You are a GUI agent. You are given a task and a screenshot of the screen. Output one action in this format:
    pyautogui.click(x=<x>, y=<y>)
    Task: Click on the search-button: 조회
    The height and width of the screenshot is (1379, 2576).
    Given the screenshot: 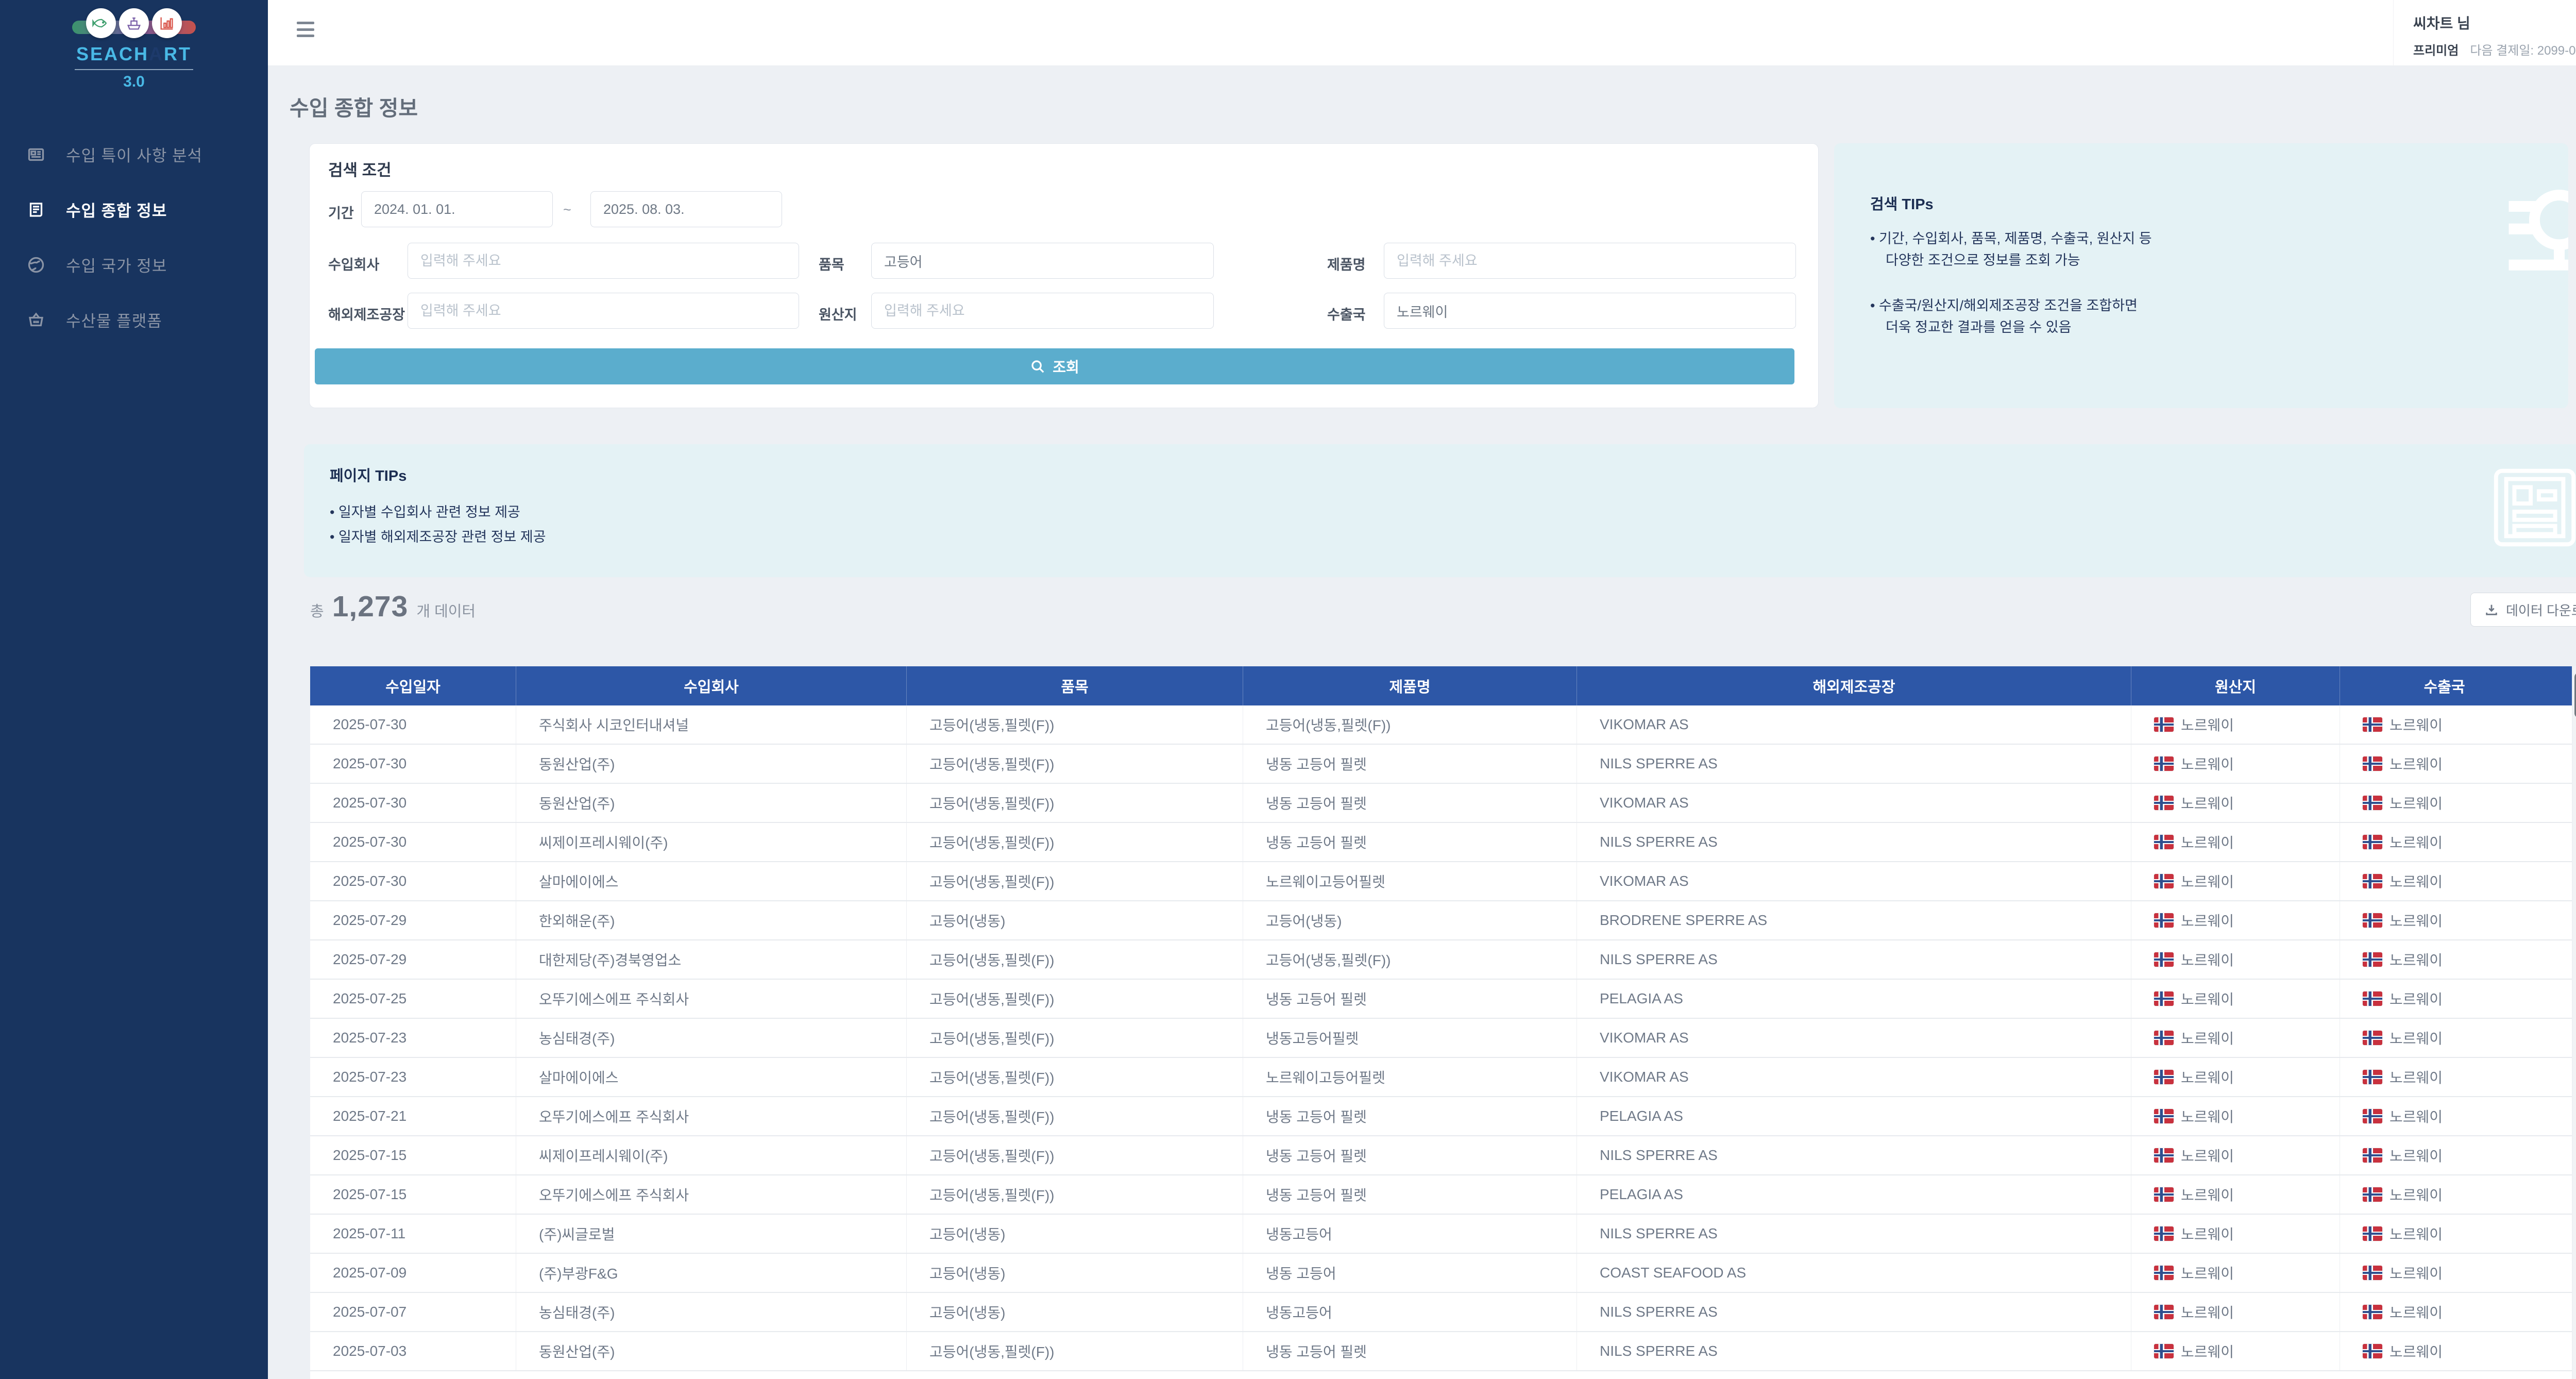 What is the action you would take?
    pyautogui.click(x=1054, y=366)
    